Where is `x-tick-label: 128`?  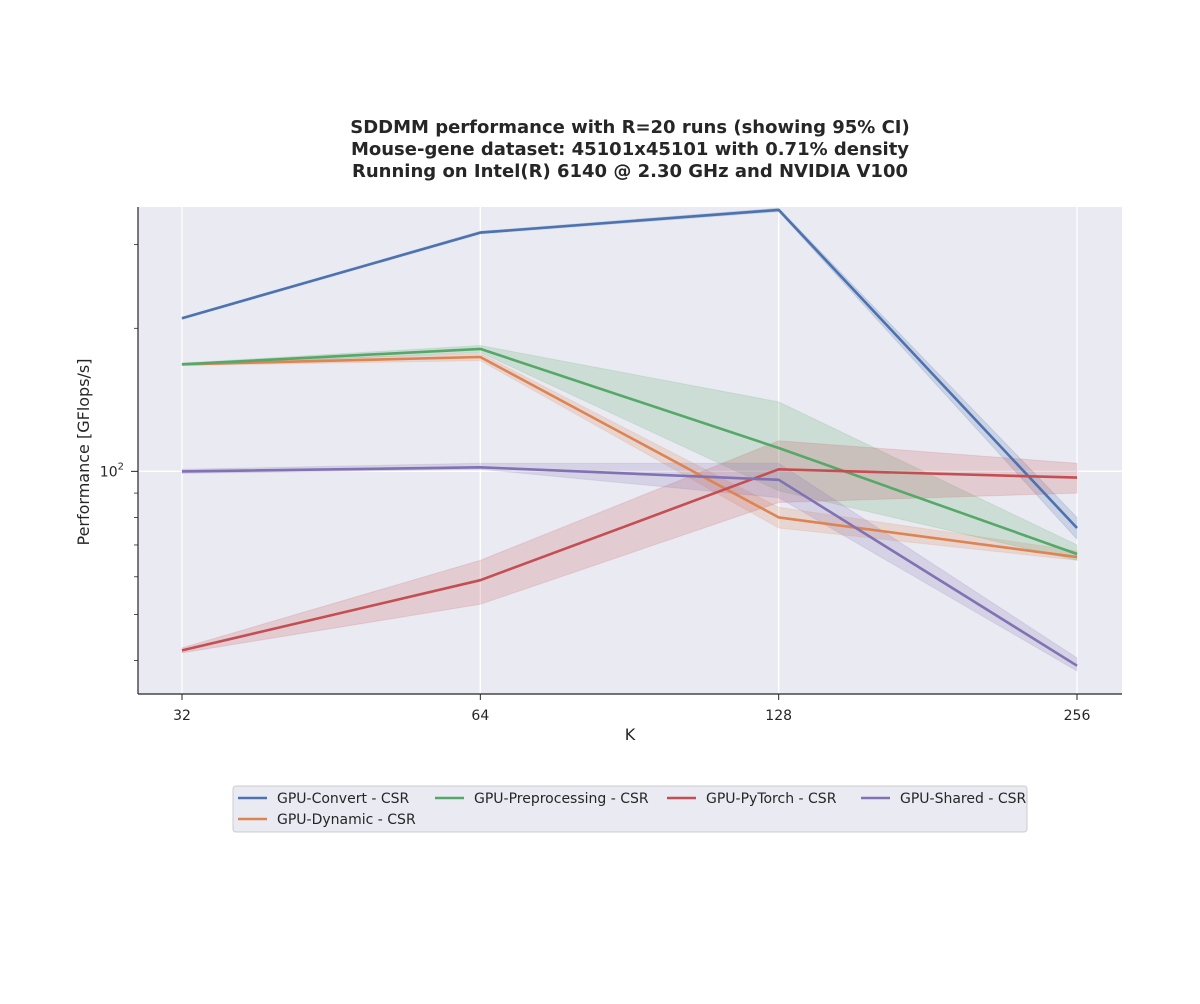
x-tick-label: 128 is located at coordinates (778, 716).